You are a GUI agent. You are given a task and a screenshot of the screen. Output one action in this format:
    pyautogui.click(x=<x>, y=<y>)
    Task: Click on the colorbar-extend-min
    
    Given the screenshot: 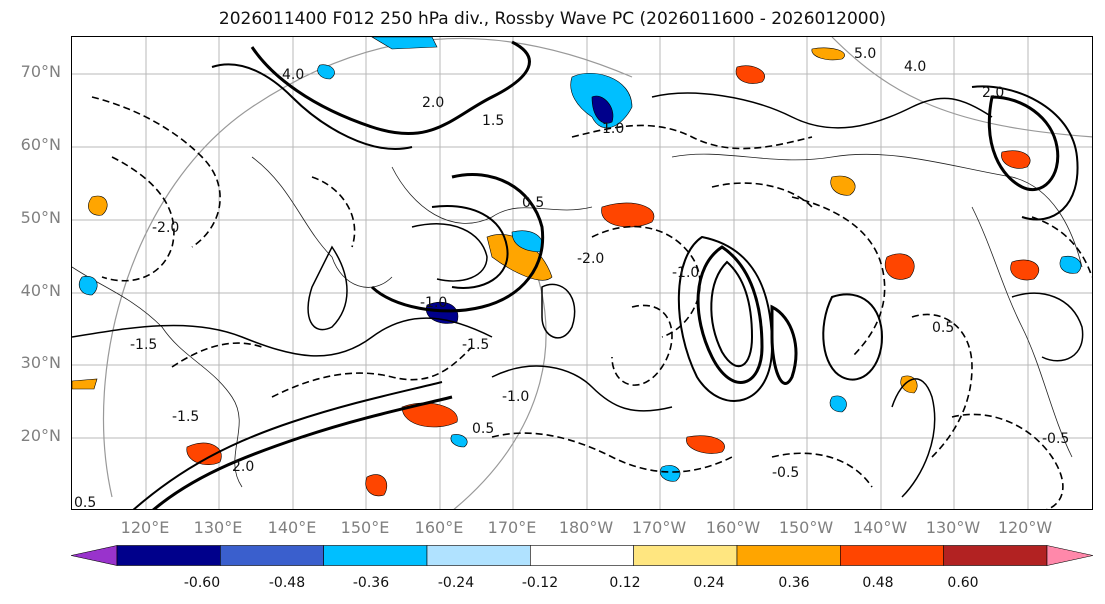 What is the action you would take?
    pyautogui.click(x=94, y=555)
    